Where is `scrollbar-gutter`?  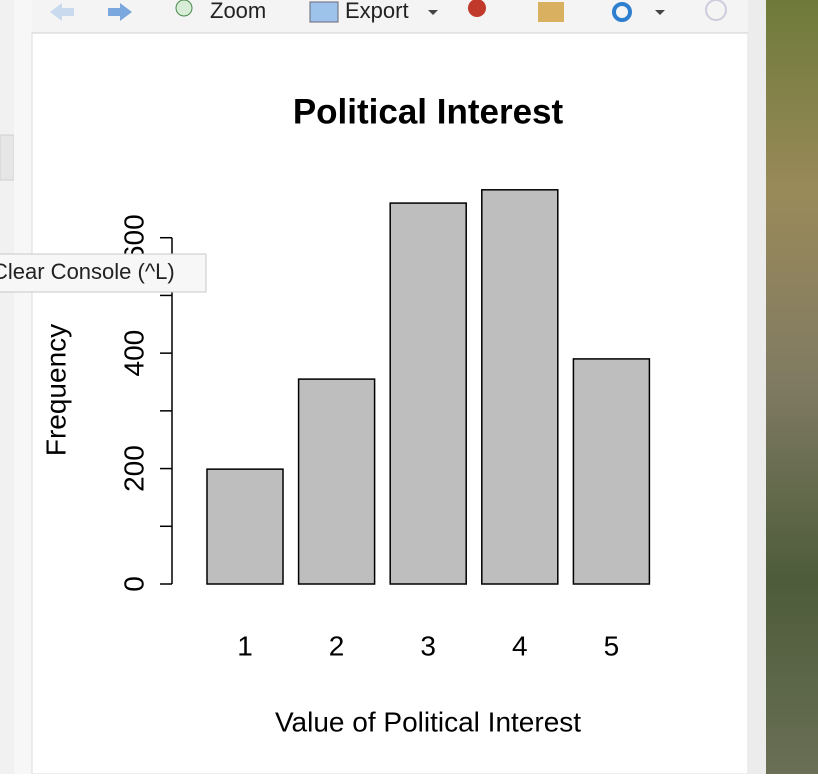 scrollbar-gutter is located at coordinates (757, 387).